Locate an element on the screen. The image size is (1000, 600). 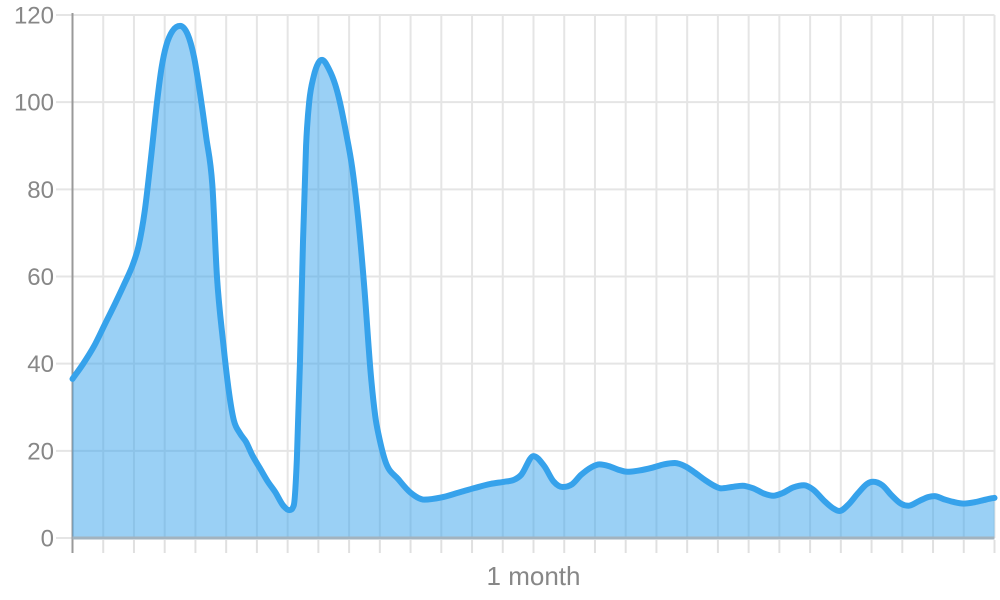
y-tick-label: 100 is located at coordinates (34, 103).